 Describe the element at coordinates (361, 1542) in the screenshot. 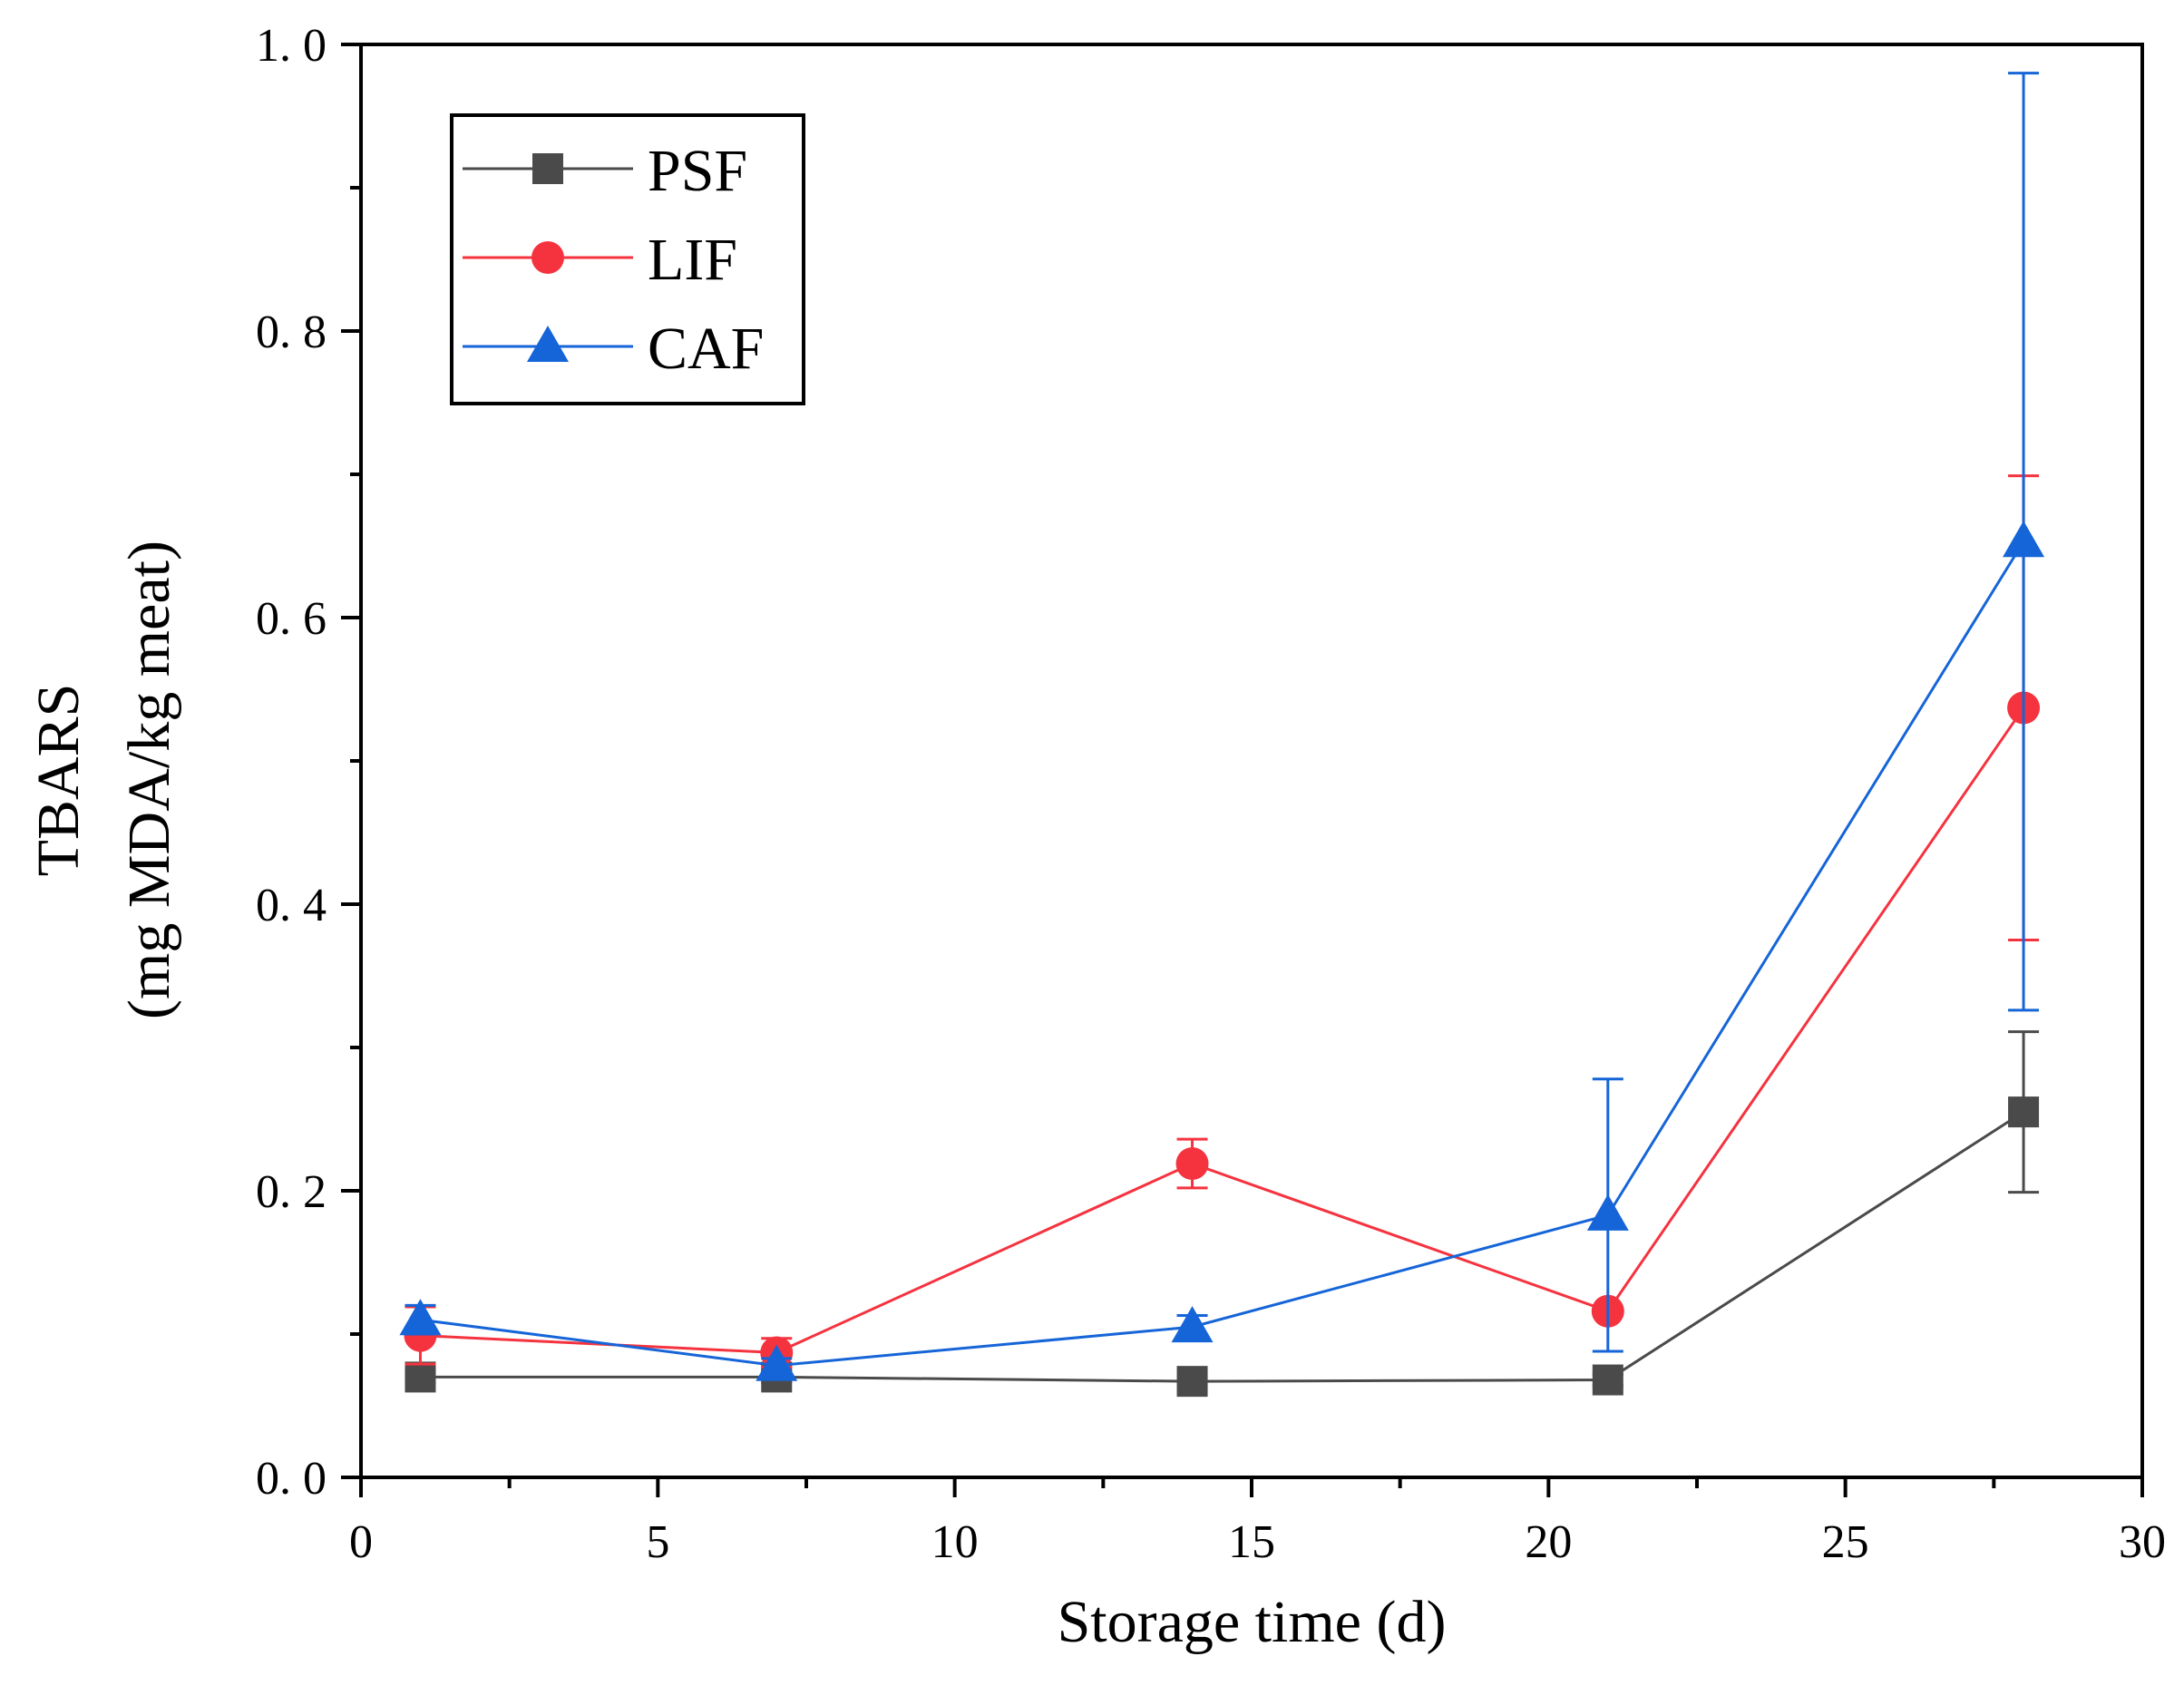

I see `x-tick-label-0: 0` at that location.